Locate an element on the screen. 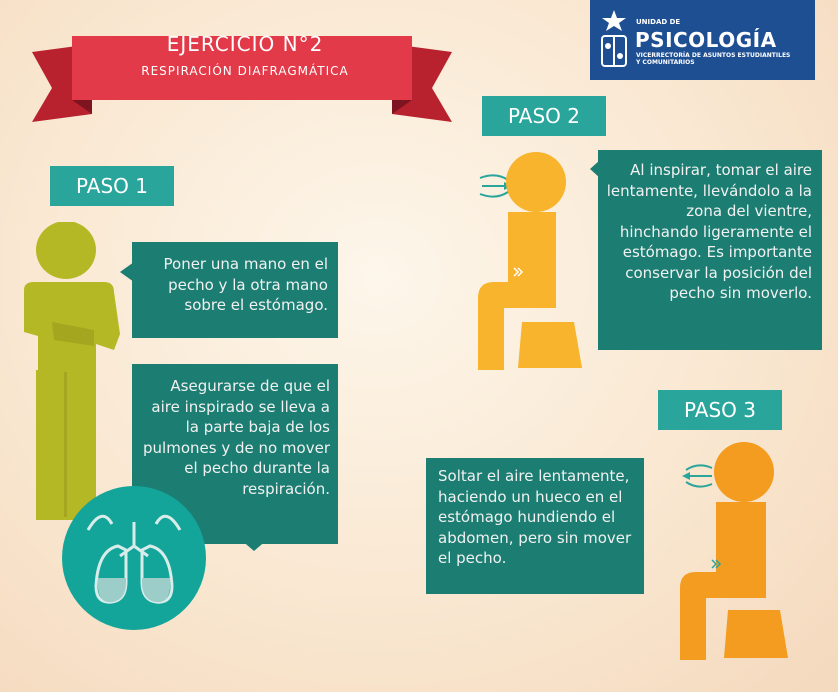 The image size is (838, 692). logo-name-text: PSICOLOGÍA is located at coordinates (706, 40).